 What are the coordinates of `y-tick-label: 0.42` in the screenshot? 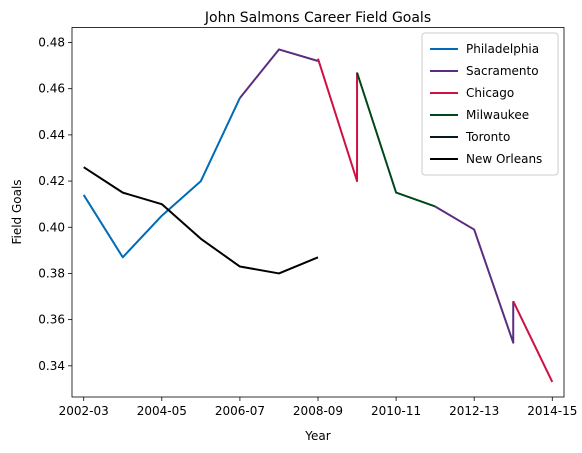 It's located at (51, 181).